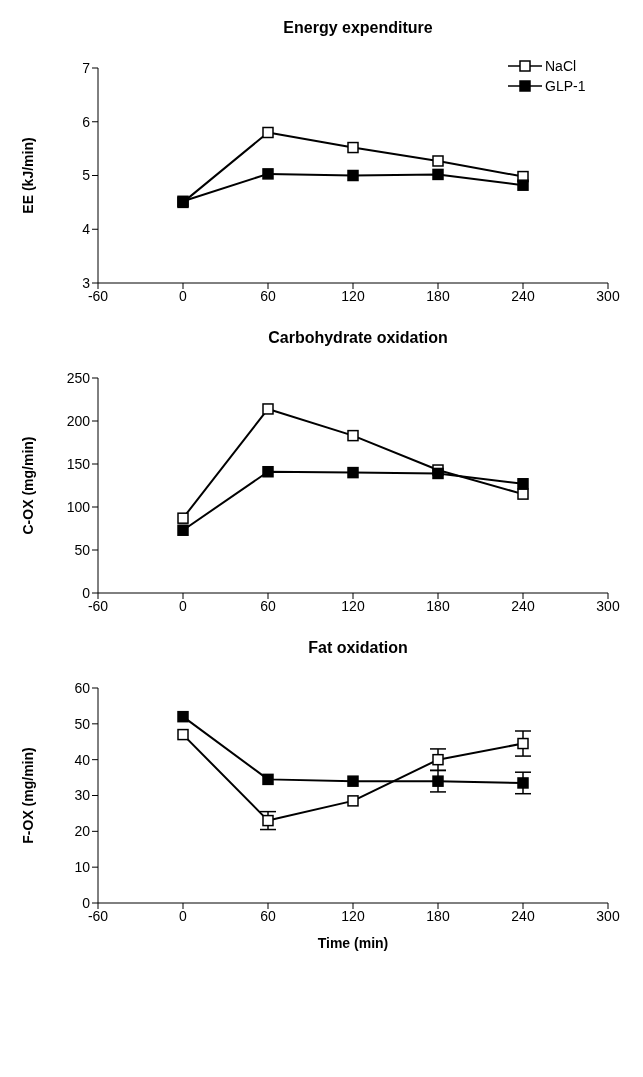  Describe the element at coordinates (82, 831) in the screenshot. I see `y-tick-label: 20` at that location.